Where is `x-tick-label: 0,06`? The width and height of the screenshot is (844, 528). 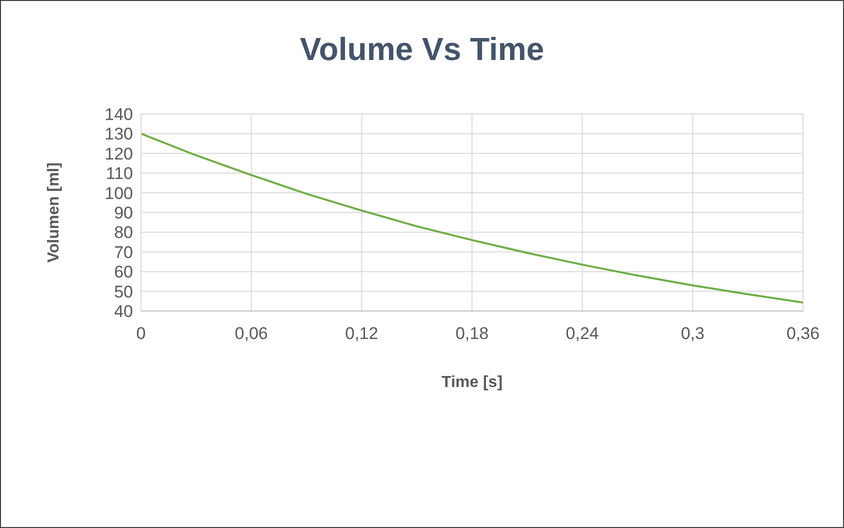 x-tick-label: 0,06 is located at coordinates (251, 334).